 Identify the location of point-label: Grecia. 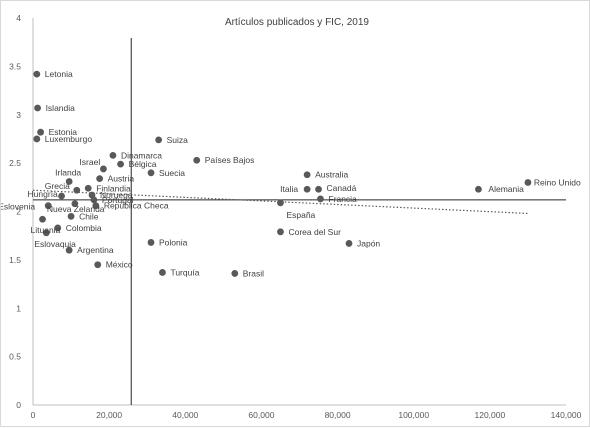
(57, 186).